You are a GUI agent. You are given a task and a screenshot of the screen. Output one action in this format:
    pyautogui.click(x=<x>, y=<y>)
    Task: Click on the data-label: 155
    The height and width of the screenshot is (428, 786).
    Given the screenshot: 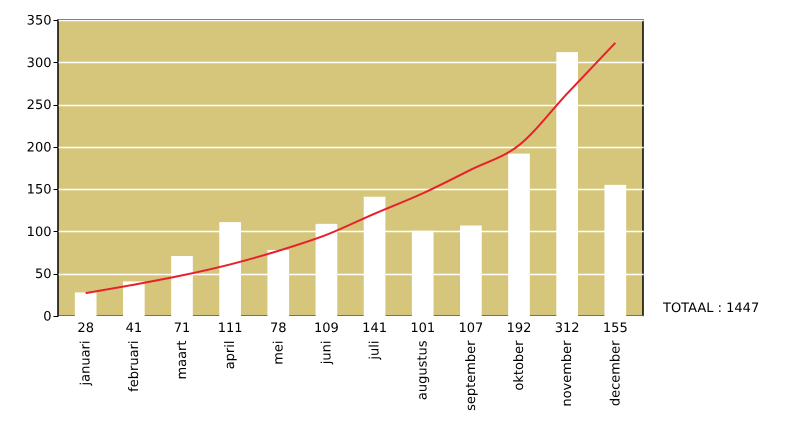 What is the action you would take?
    pyautogui.click(x=615, y=328)
    